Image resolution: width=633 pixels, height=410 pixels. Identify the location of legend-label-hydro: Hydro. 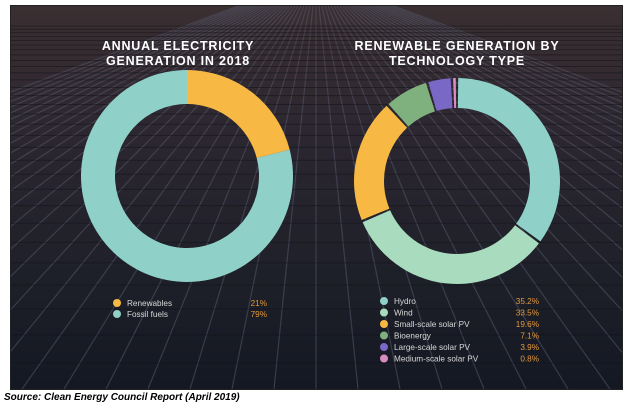
(405, 301).